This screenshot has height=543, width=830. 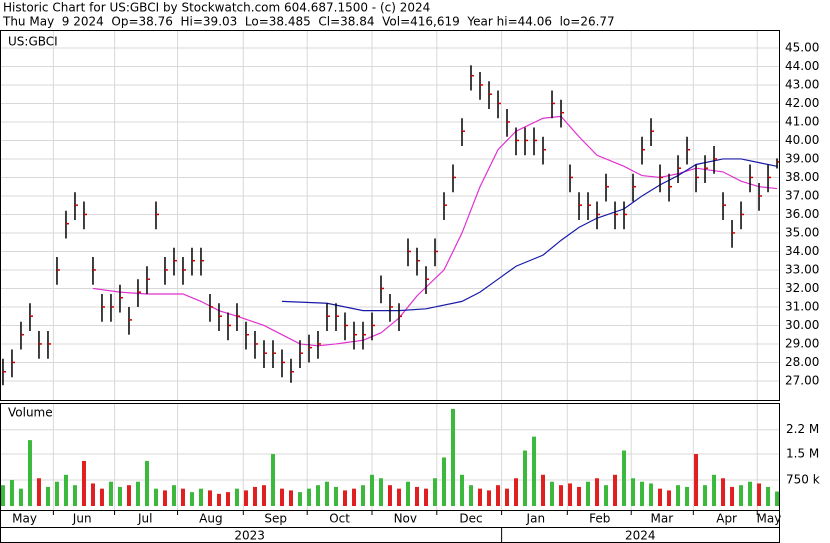 What do you see at coordinates (802, 453) in the screenshot?
I see `volume-tick-label: 1.5 M` at bounding box center [802, 453].